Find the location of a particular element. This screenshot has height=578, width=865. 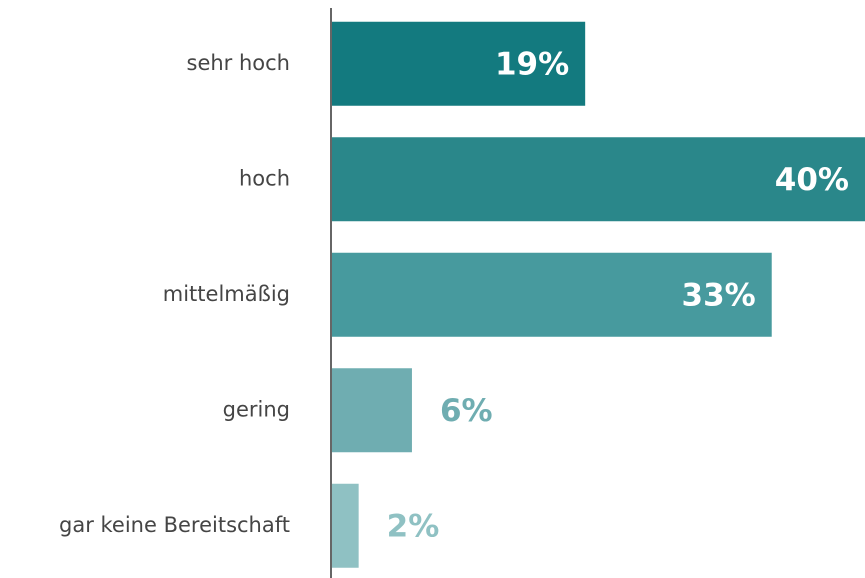

value-label: 40% is located at coordinates (812, 180).